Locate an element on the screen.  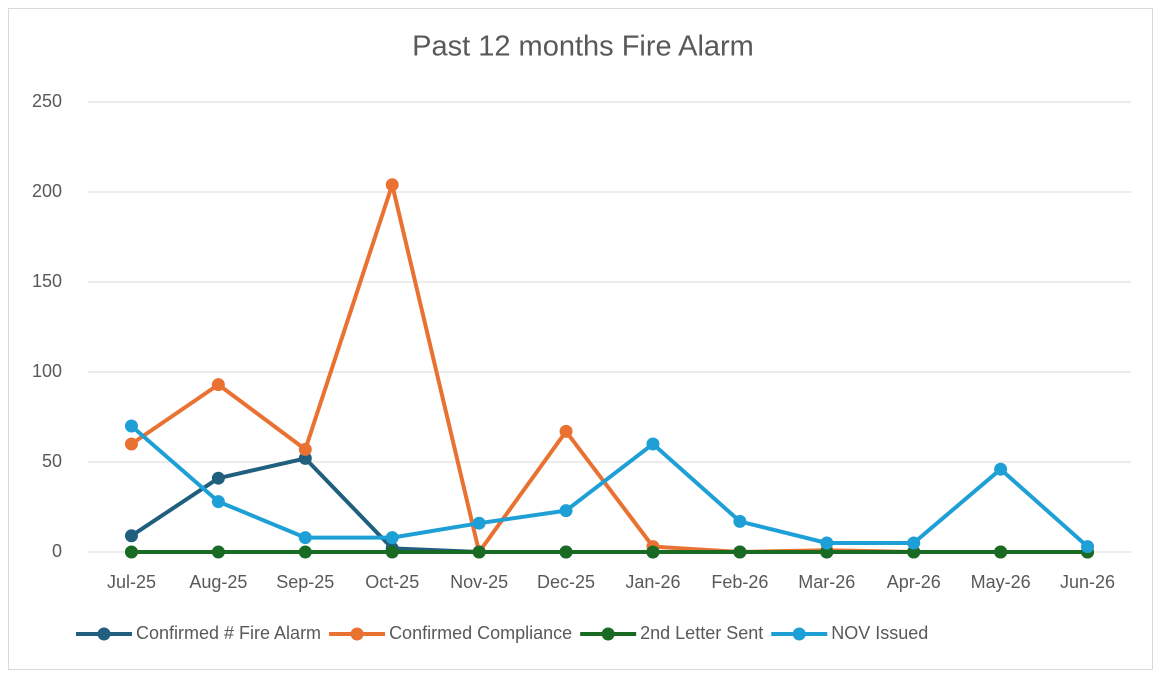
x-tick-label: Jul-25 is located at coordinates (131, 582).